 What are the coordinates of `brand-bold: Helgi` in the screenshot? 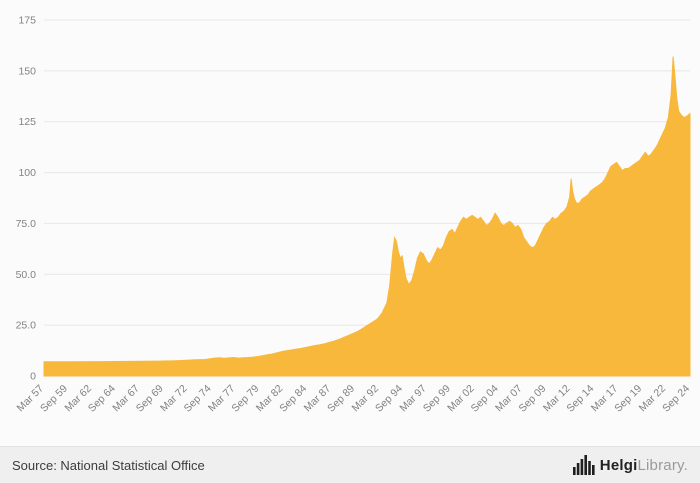 It's located at (618, 465).